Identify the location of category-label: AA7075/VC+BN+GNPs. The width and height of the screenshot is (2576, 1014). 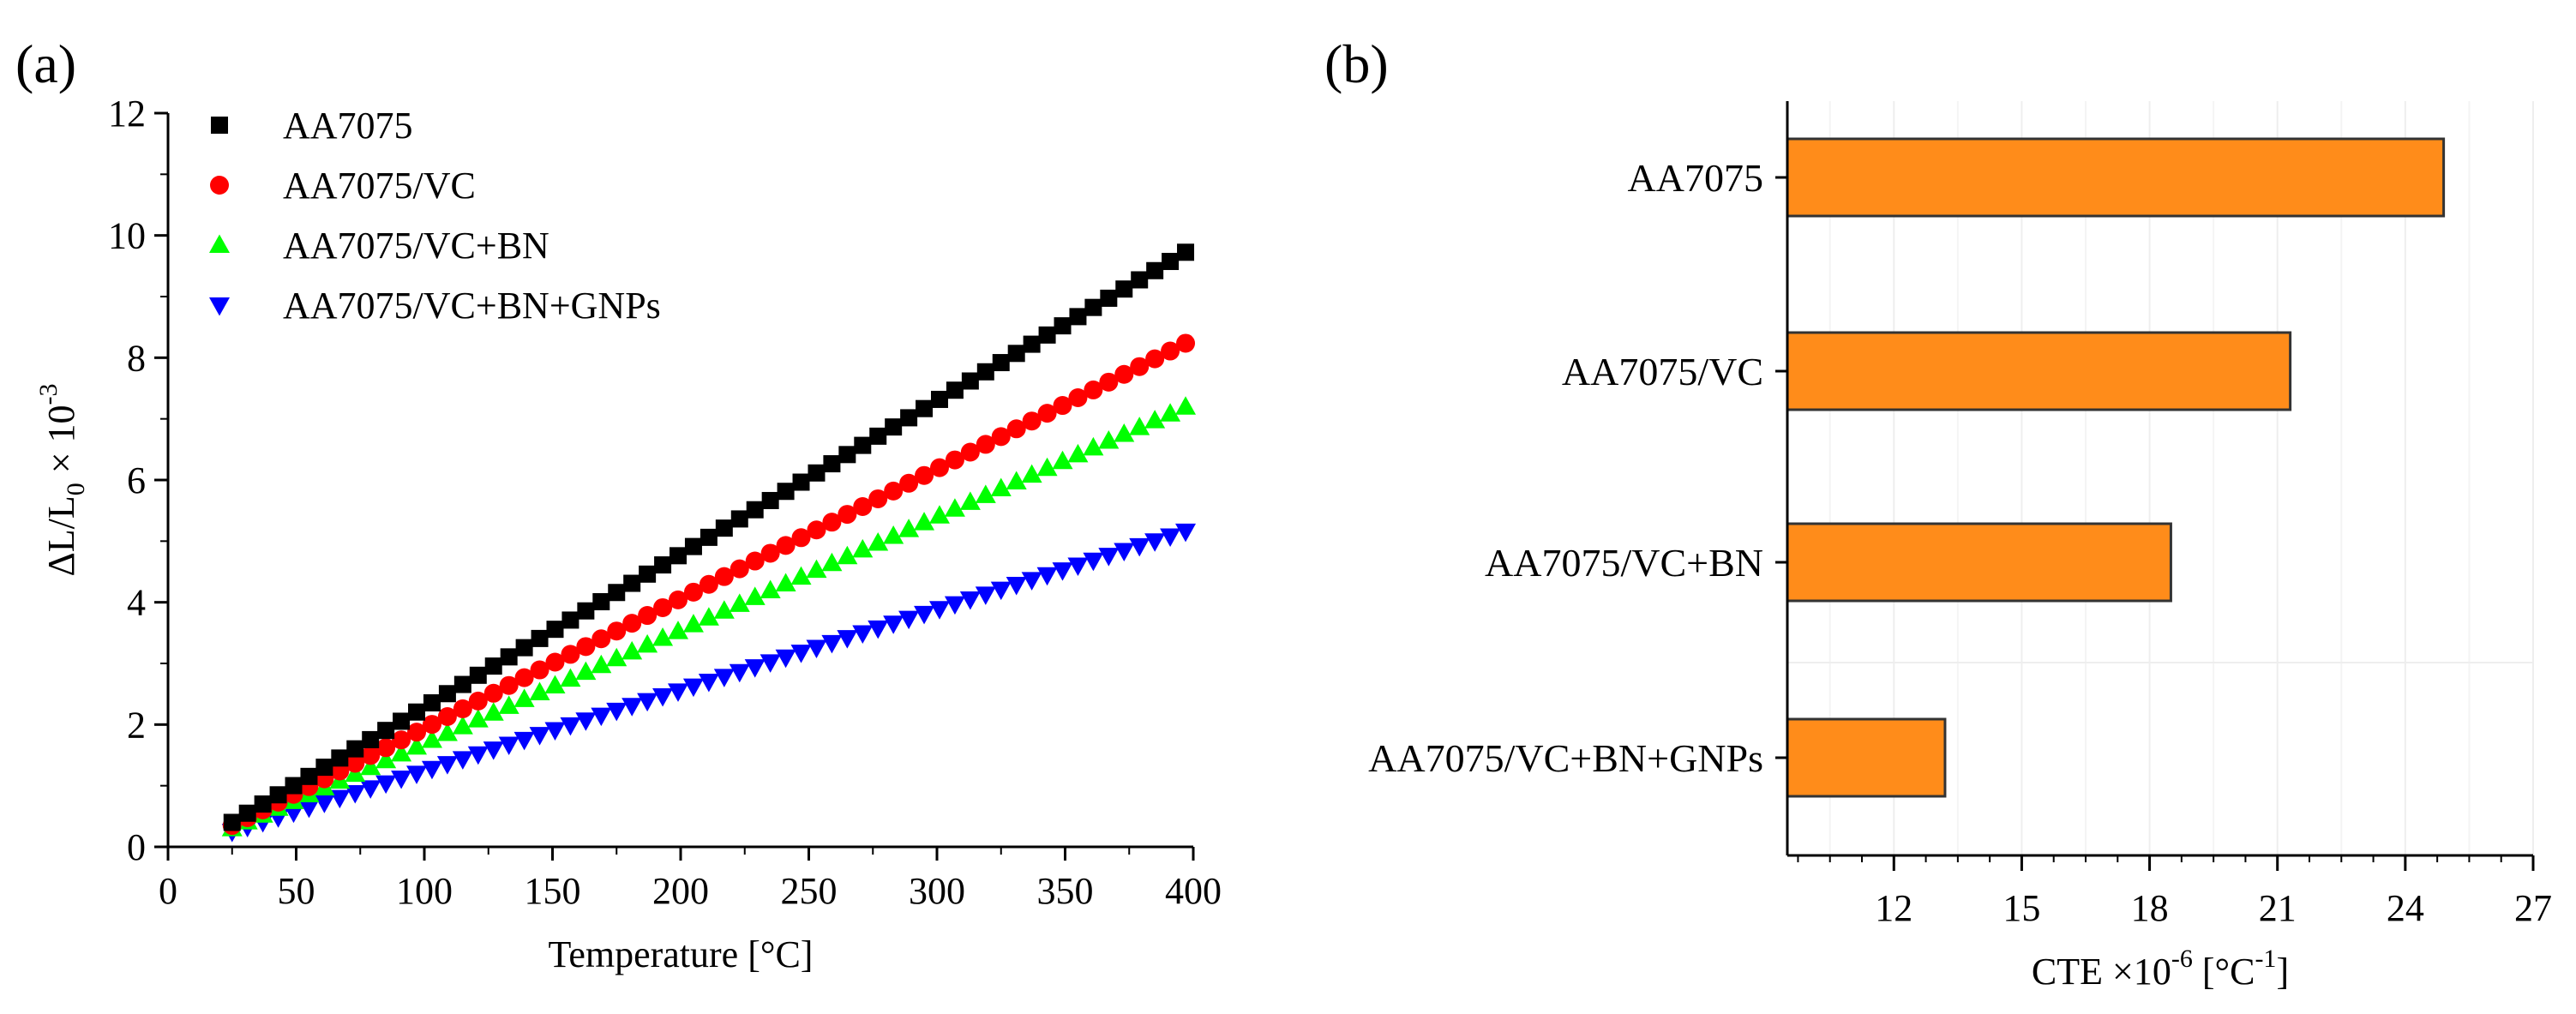
(1565, 758).